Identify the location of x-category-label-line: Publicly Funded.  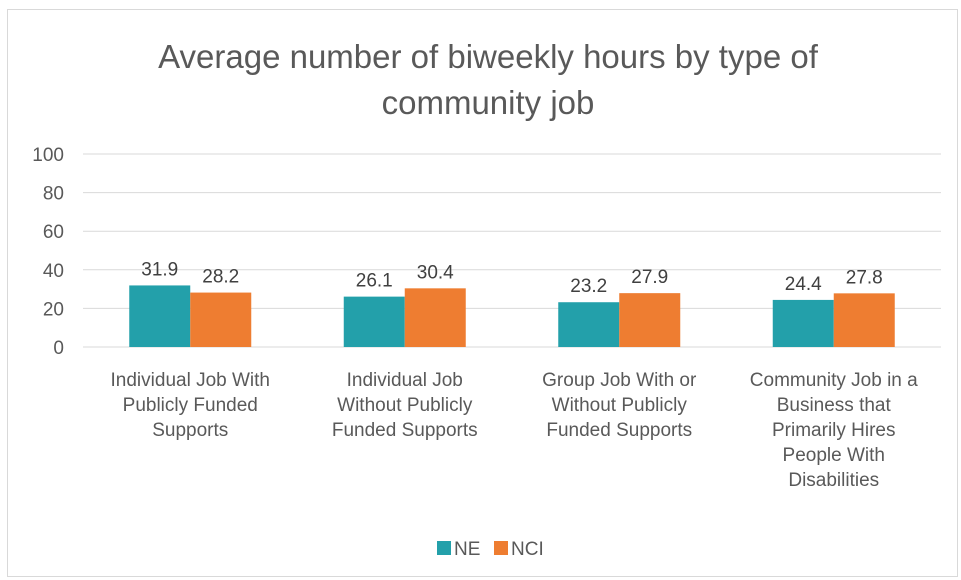
(190, 405).